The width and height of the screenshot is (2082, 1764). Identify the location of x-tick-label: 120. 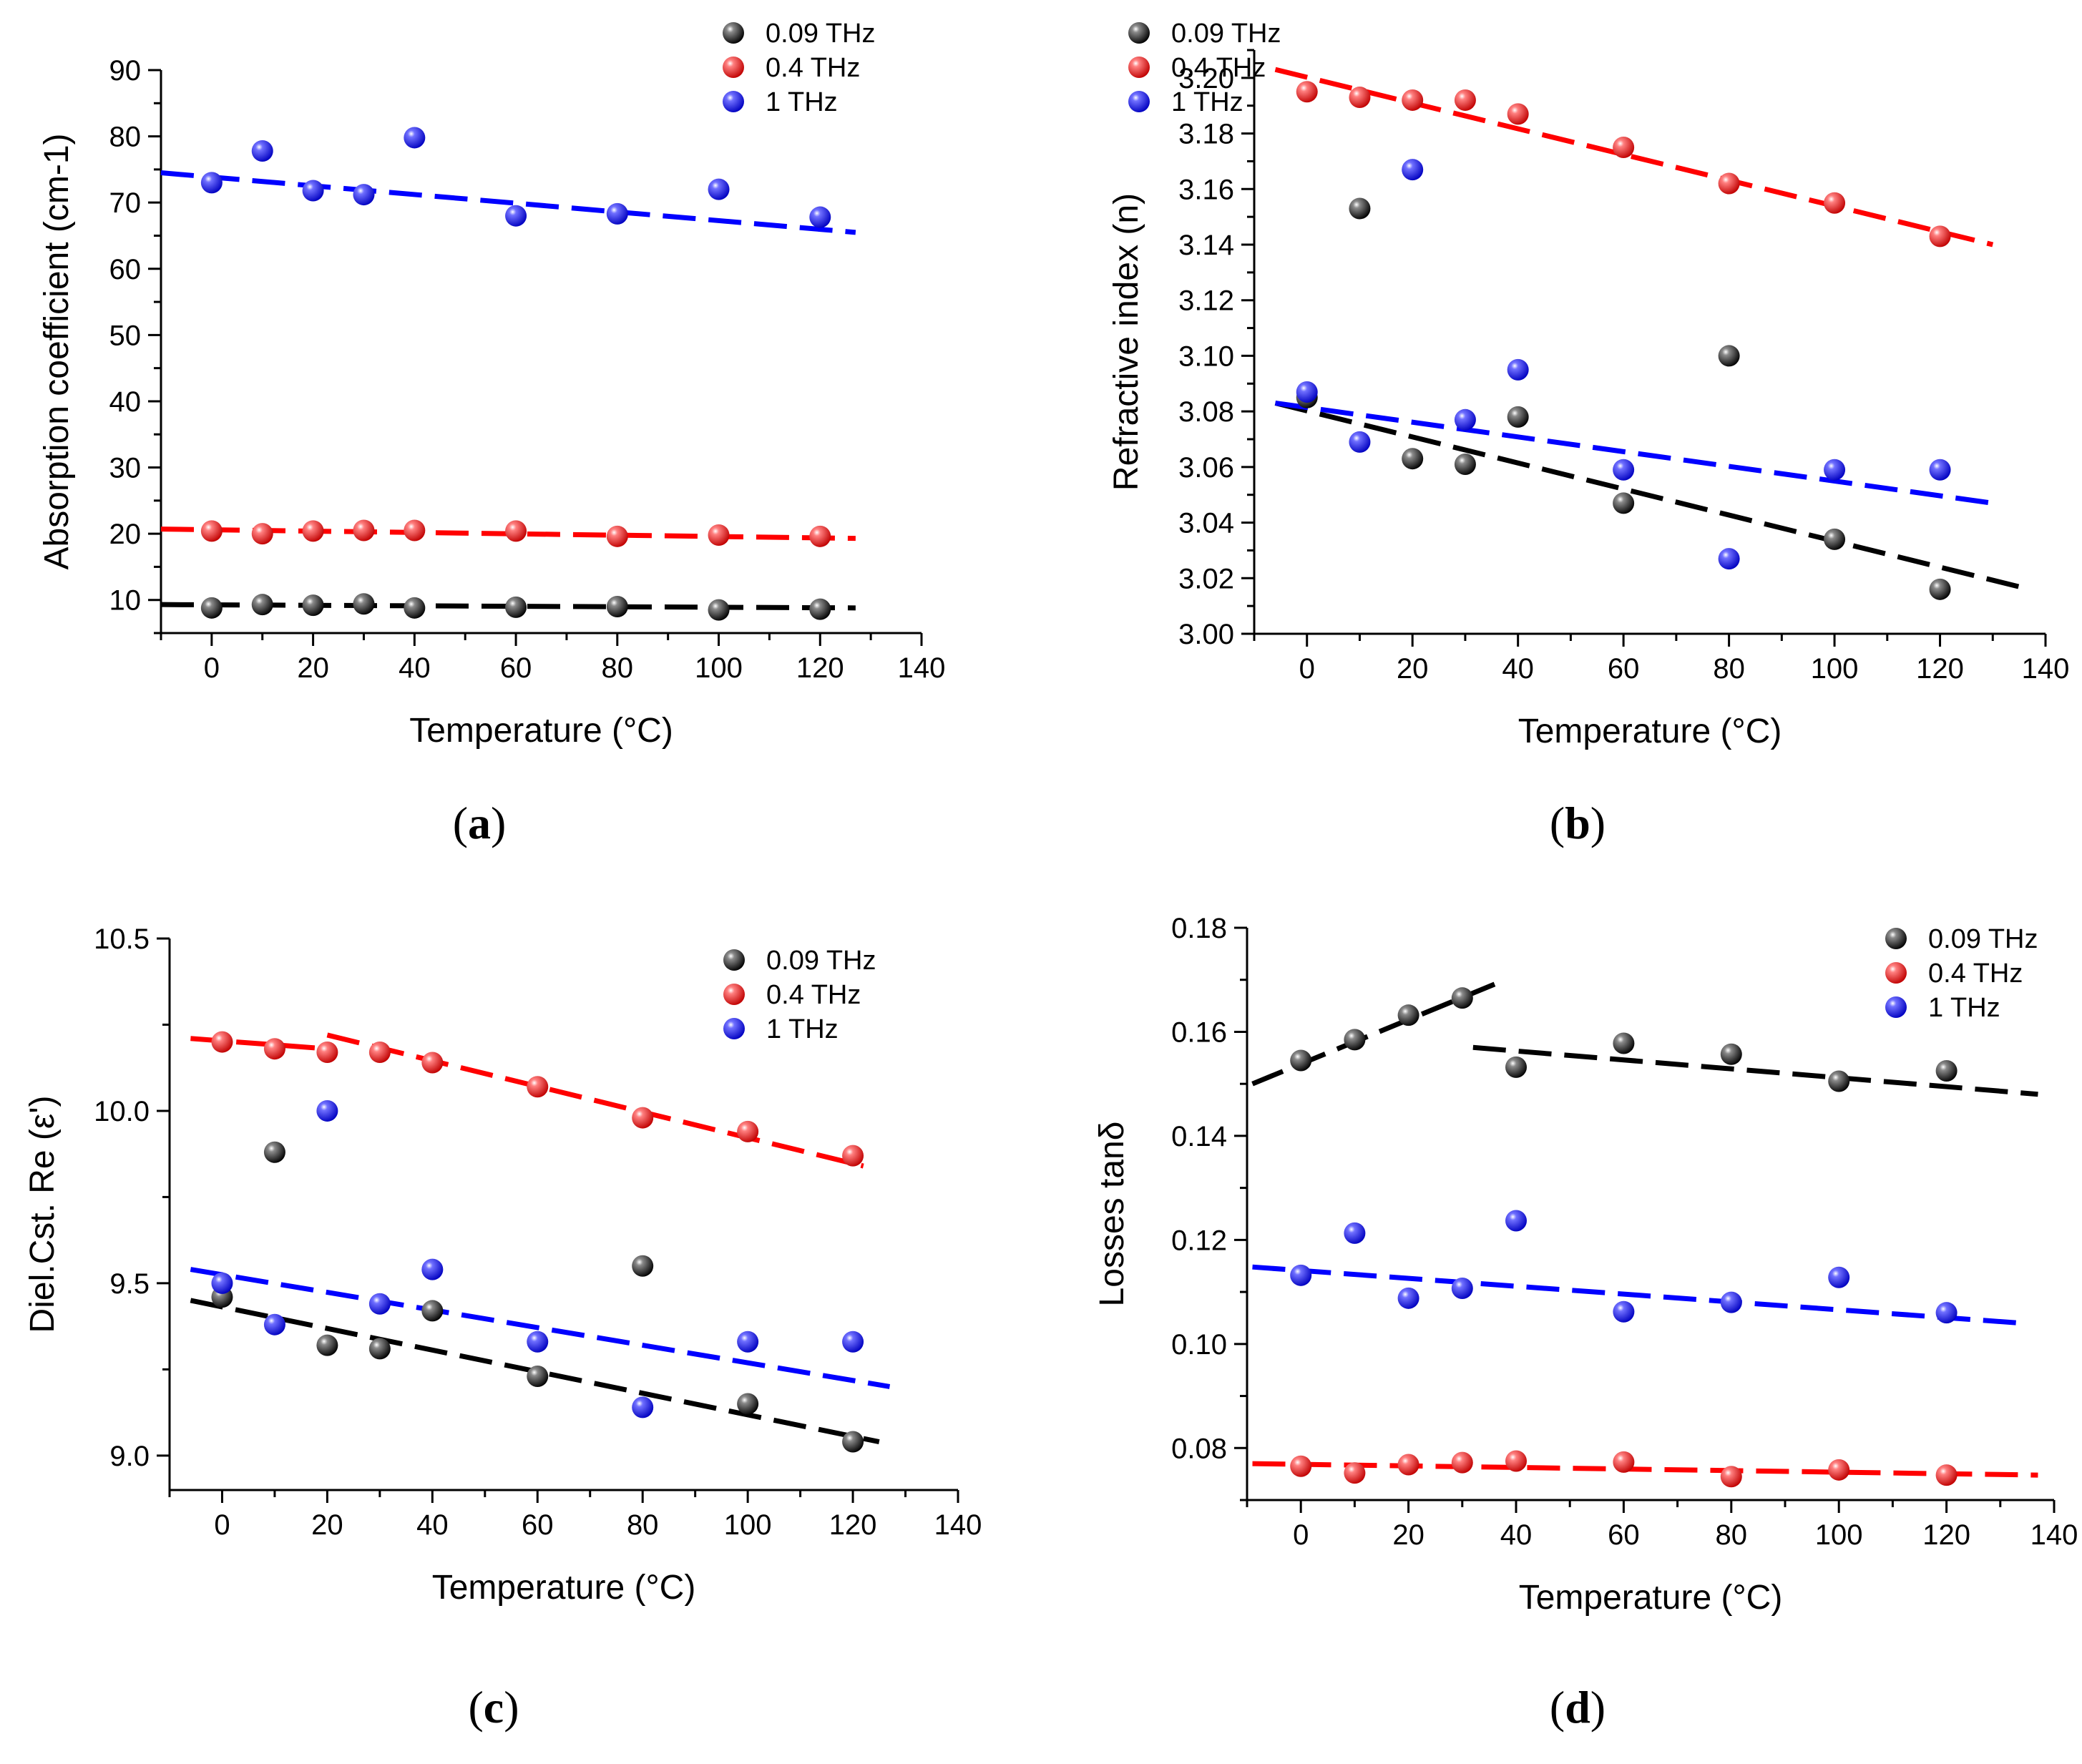
(820, 668).